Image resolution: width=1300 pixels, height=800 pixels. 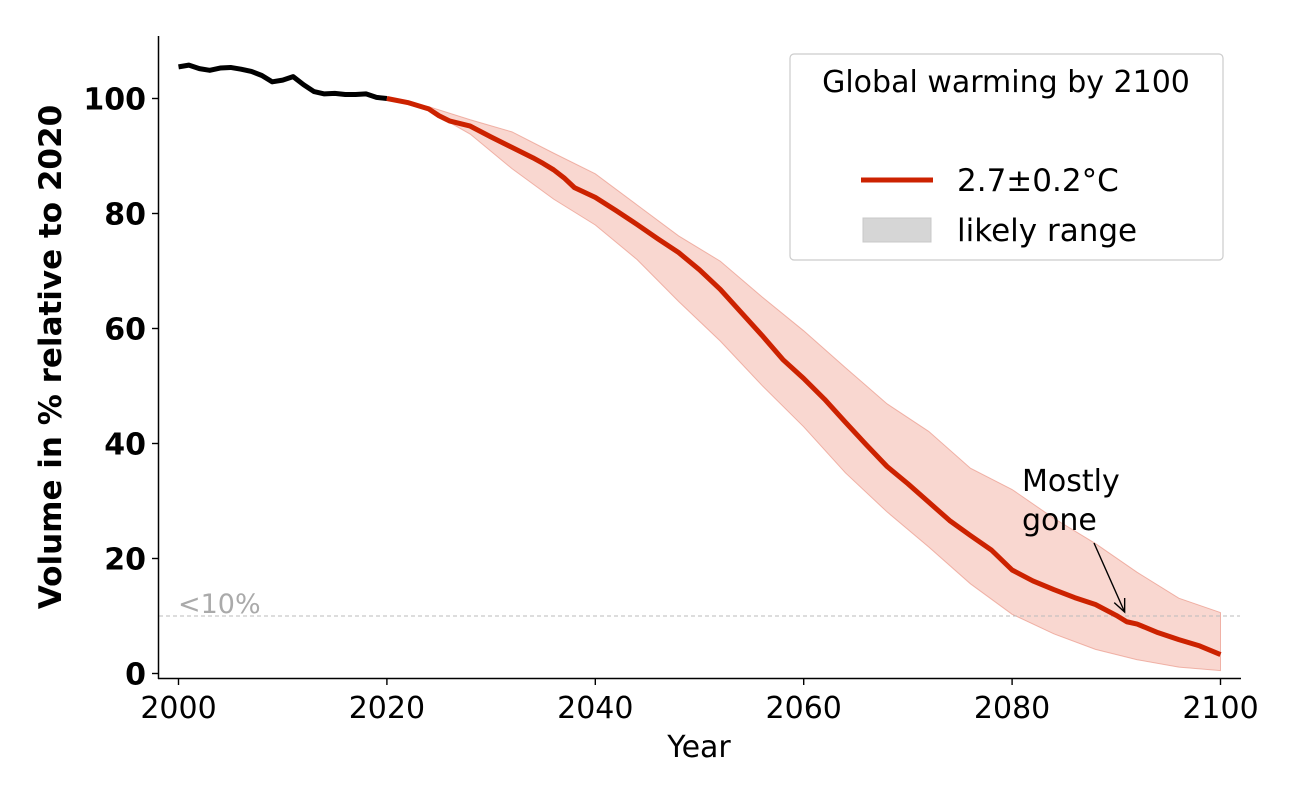 What do you see at coordinates (125, 445) in the screenshot?
I see `y-tick-label: 40` at bounding box center [125, 445].